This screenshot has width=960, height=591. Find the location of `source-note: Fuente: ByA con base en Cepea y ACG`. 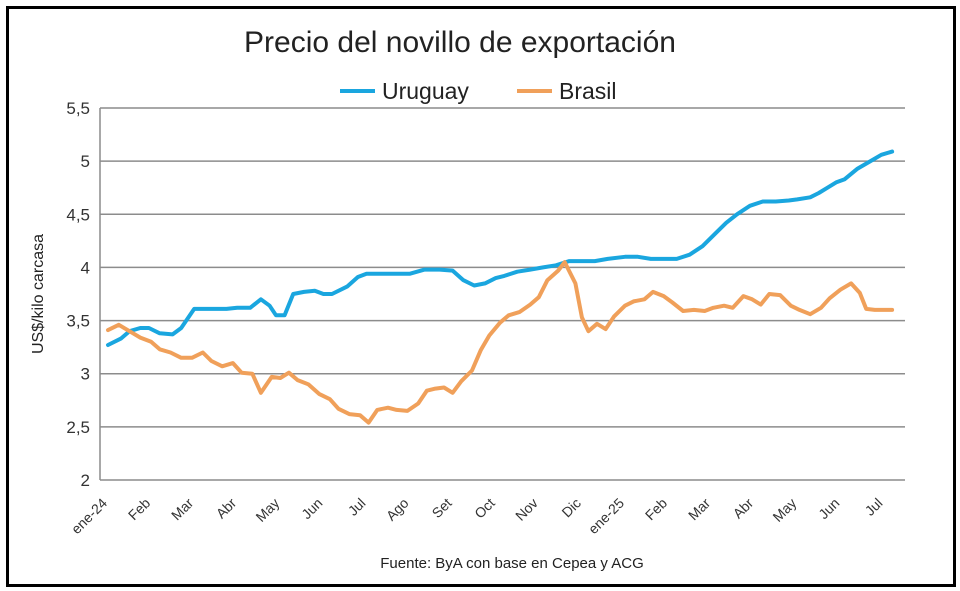

source-note: Fuente: ByA con base en Cepea y ACG is located at coordinates (512, 563).